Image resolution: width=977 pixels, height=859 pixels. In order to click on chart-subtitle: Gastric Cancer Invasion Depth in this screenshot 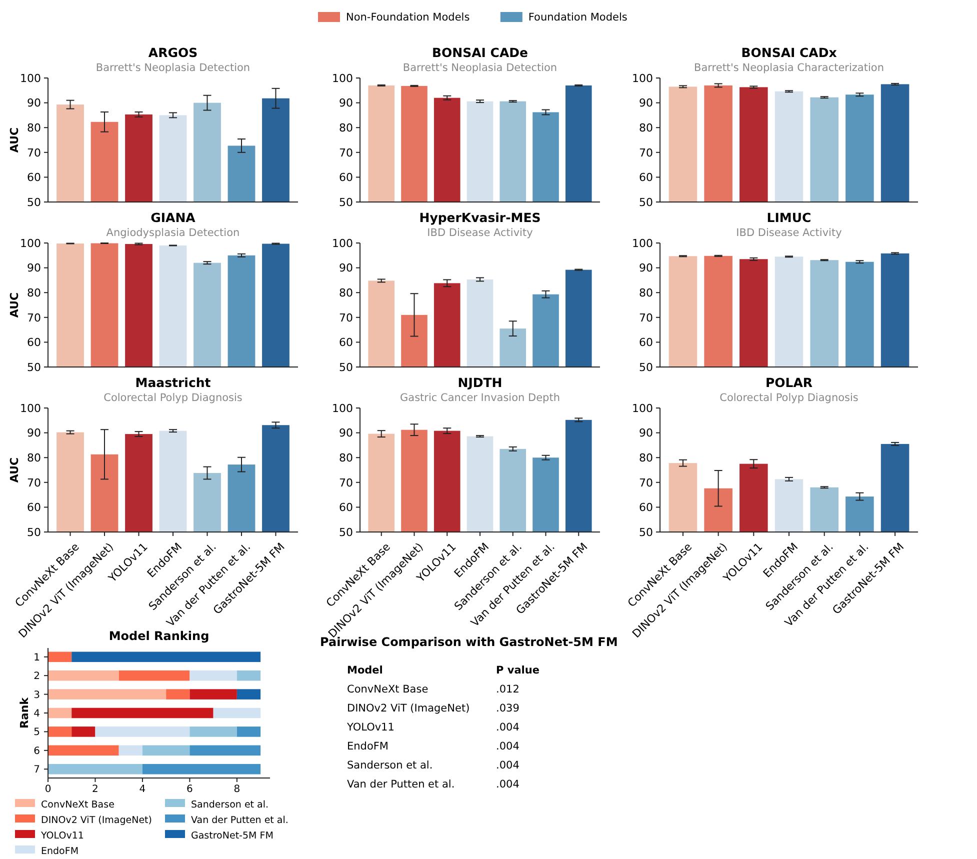, I will do `click(480, 398)`.